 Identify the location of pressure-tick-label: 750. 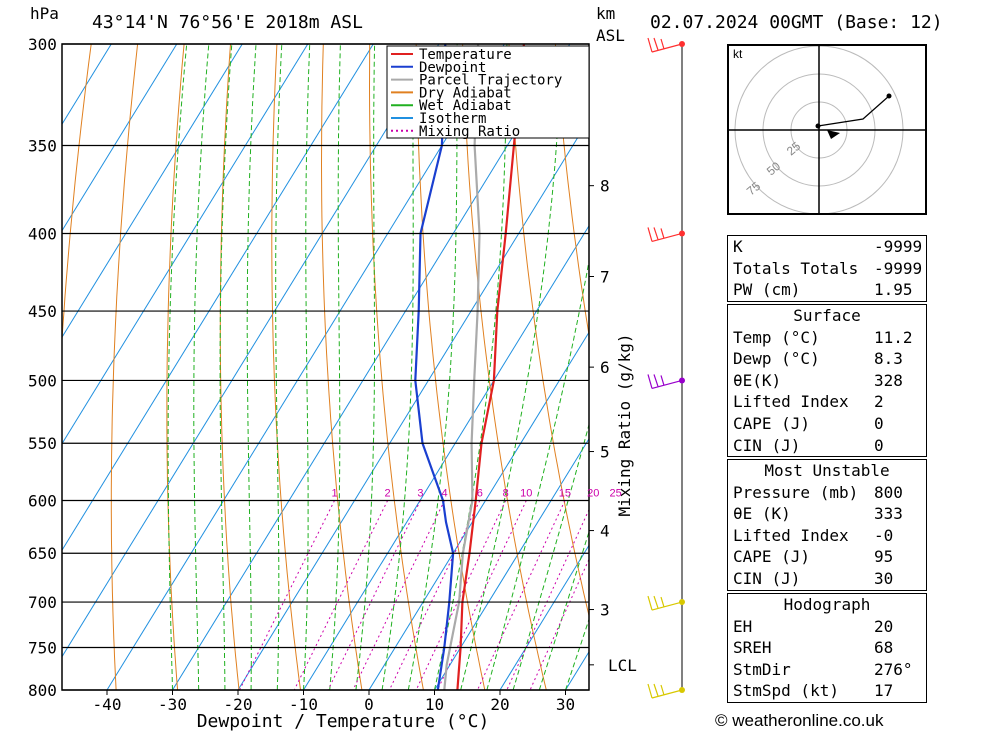
(42, 647).